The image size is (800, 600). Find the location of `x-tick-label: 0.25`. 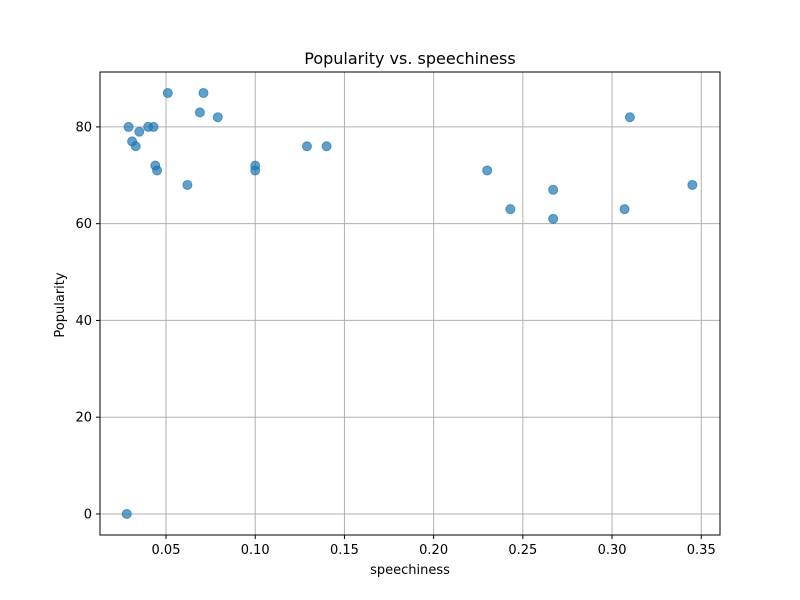

x-tick-label: 0.25 is located at coordinates (522, 550).